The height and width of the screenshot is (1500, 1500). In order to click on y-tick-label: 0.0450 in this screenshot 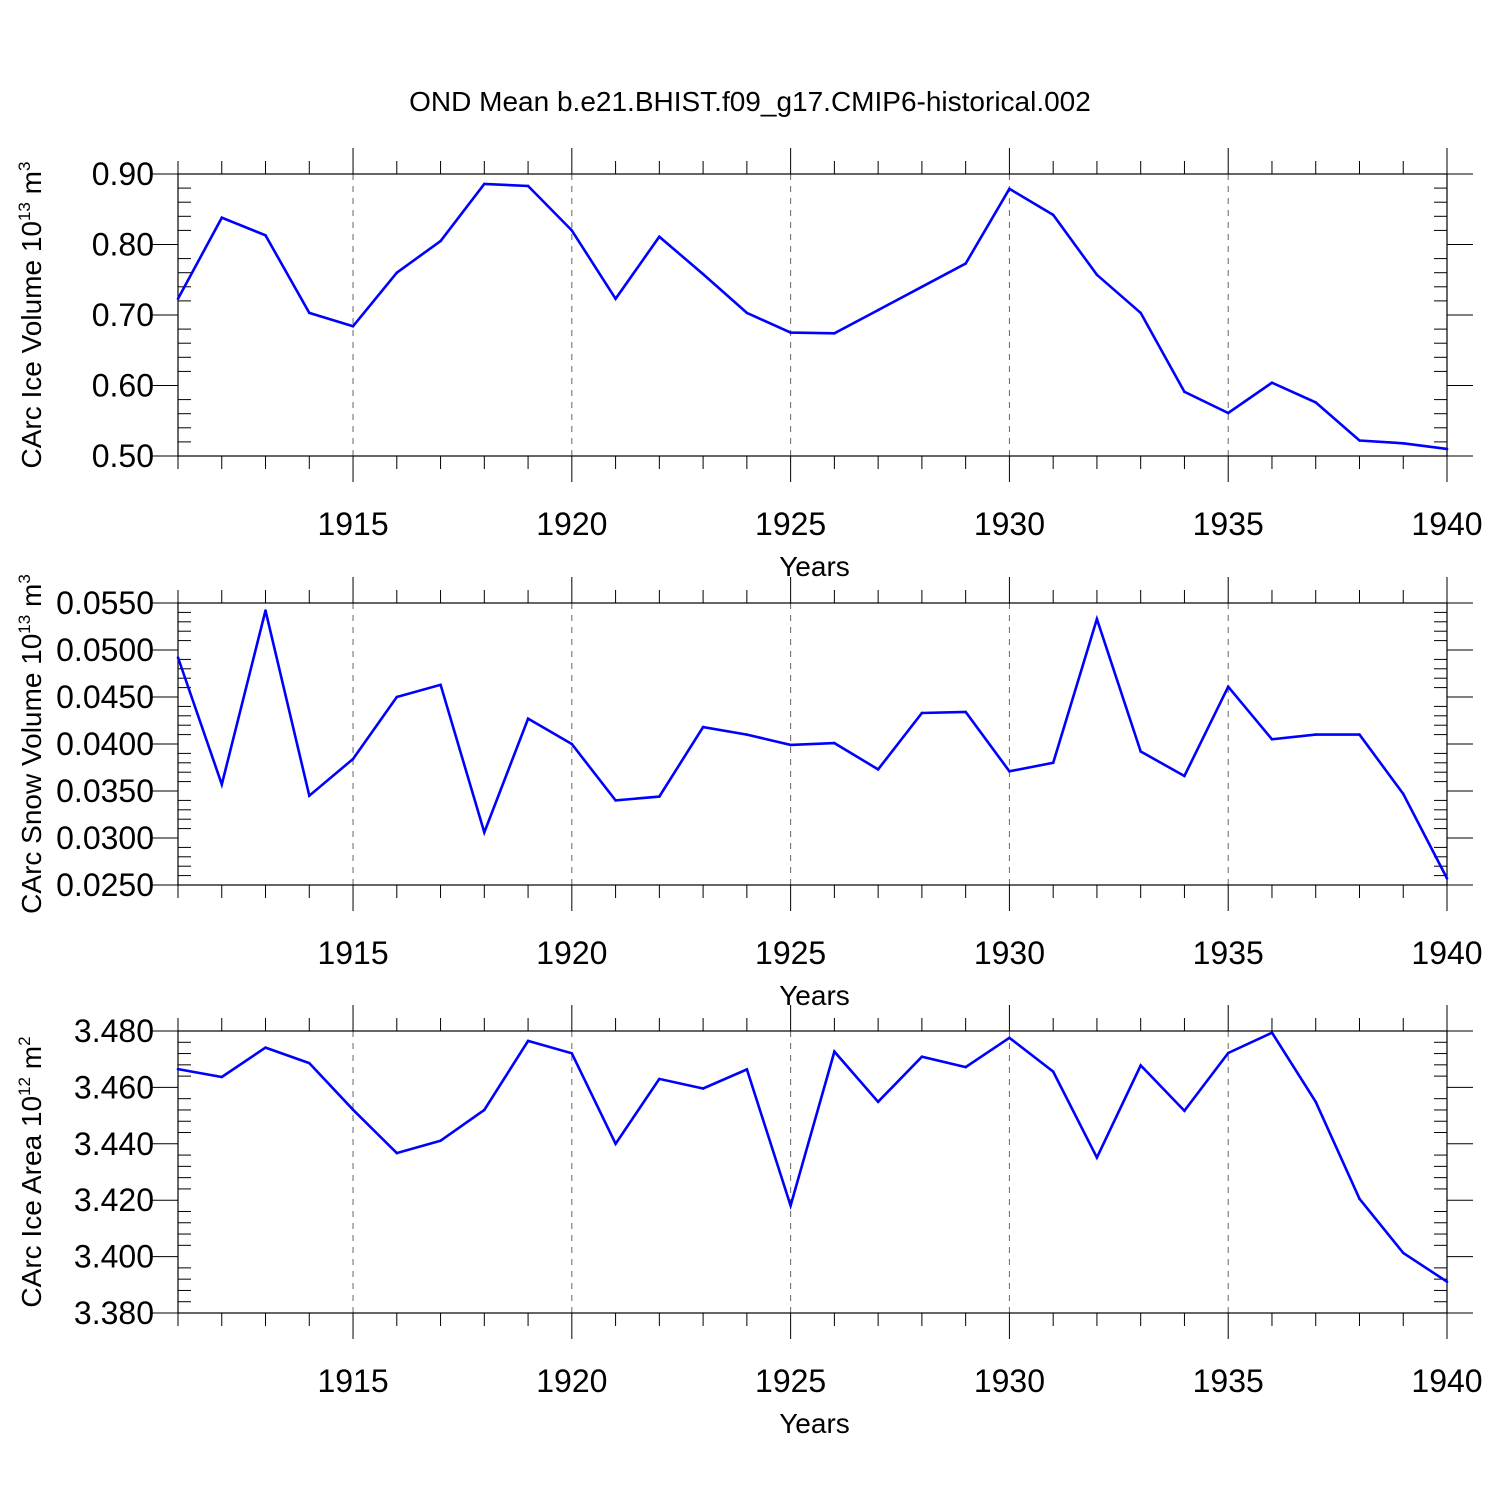, I will do `click(105, 697)`.